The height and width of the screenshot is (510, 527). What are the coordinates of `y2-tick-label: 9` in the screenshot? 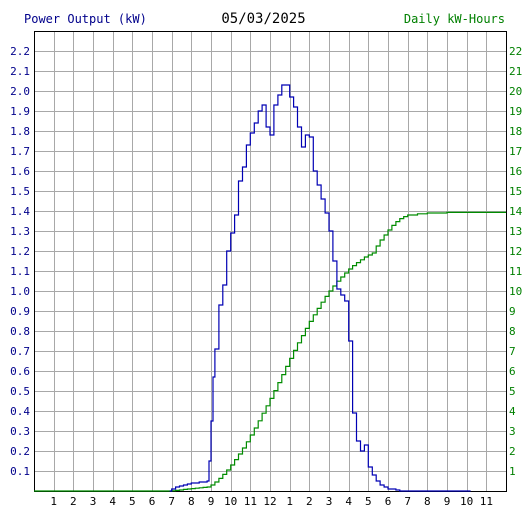 It's located at (512, 311).